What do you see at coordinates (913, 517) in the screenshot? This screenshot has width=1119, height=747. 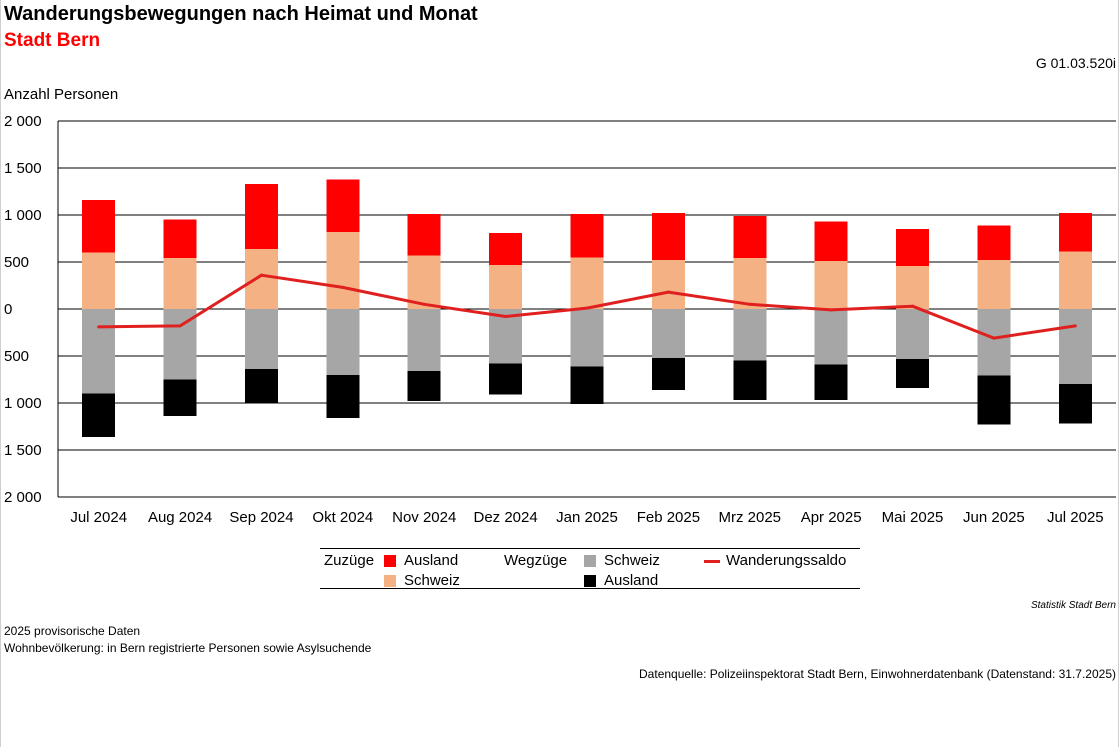 I see `x-tick-label: Mai 2025` at bounding box center [913, 517].